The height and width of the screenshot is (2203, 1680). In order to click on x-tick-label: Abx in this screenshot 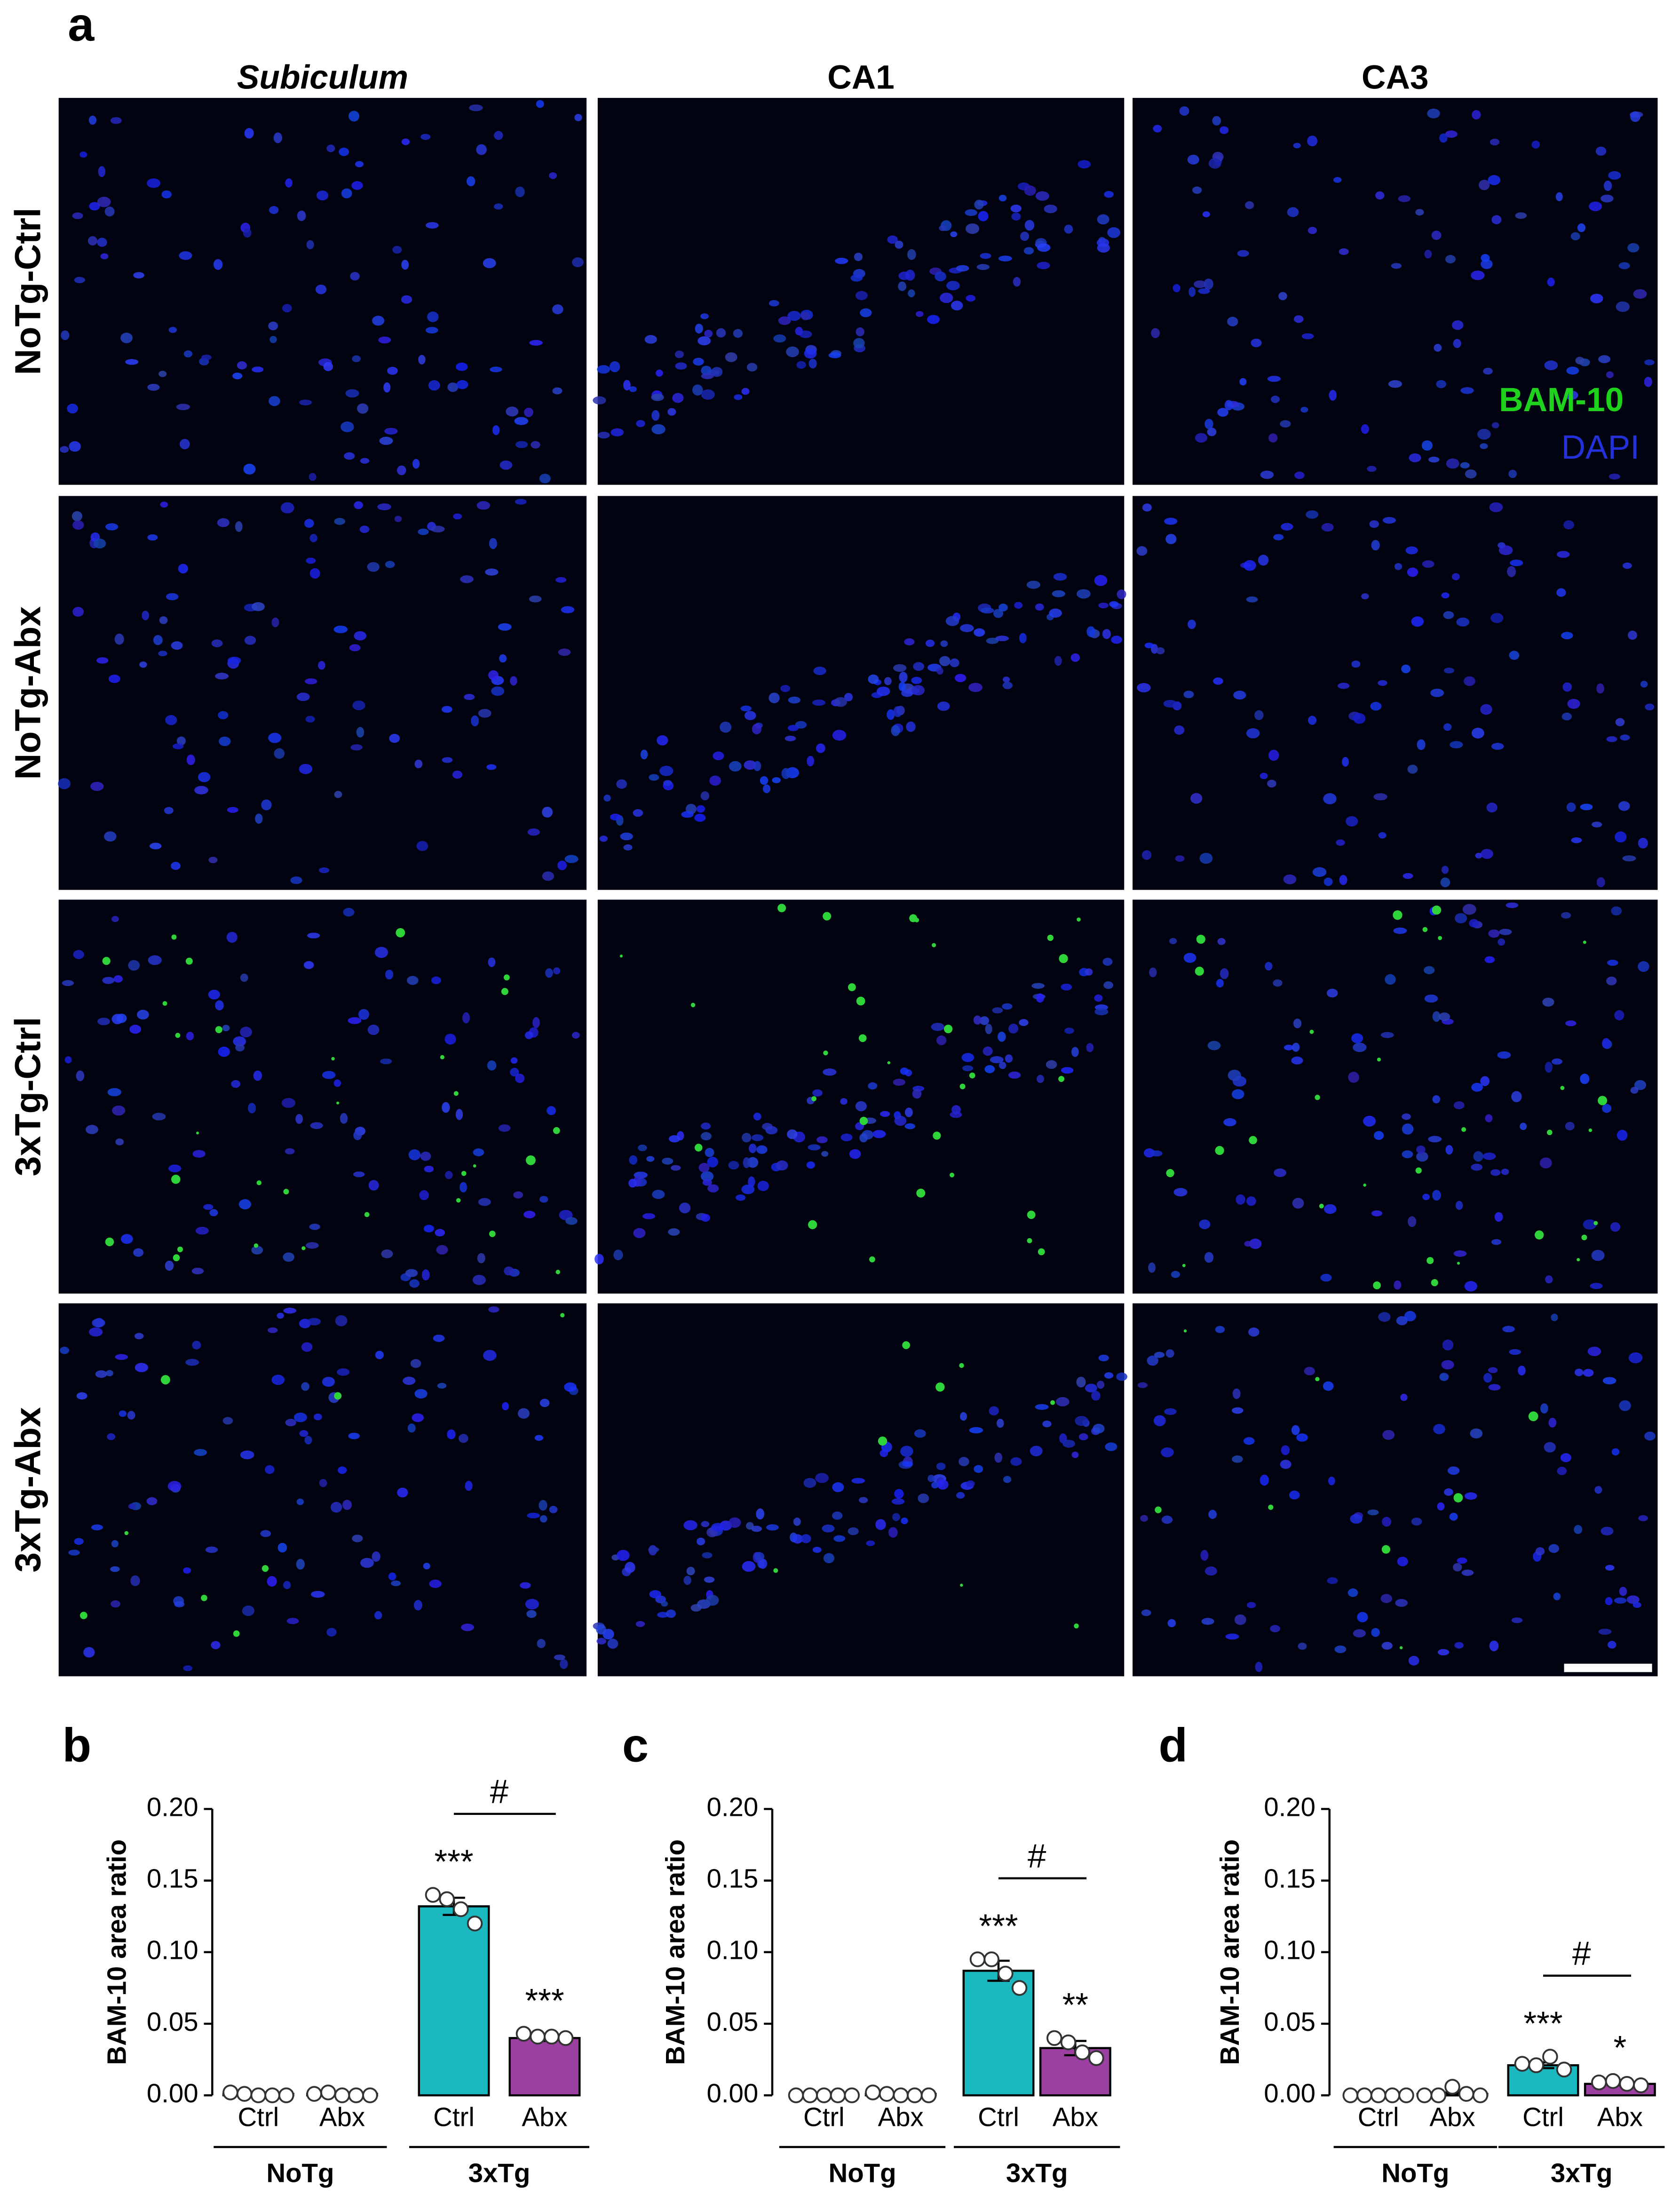, I will do `click(1620, 2117)`.